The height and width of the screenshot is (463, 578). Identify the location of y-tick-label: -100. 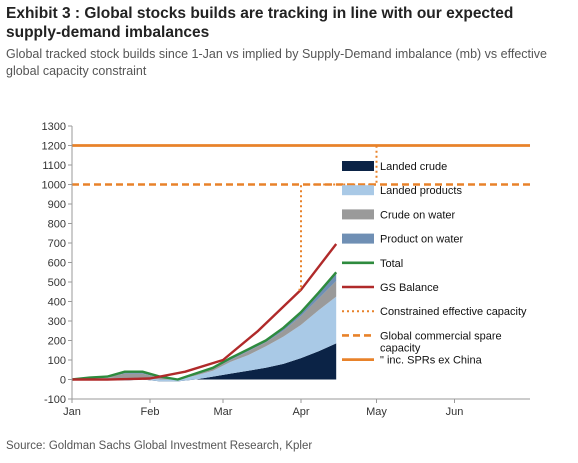
(55, 400).